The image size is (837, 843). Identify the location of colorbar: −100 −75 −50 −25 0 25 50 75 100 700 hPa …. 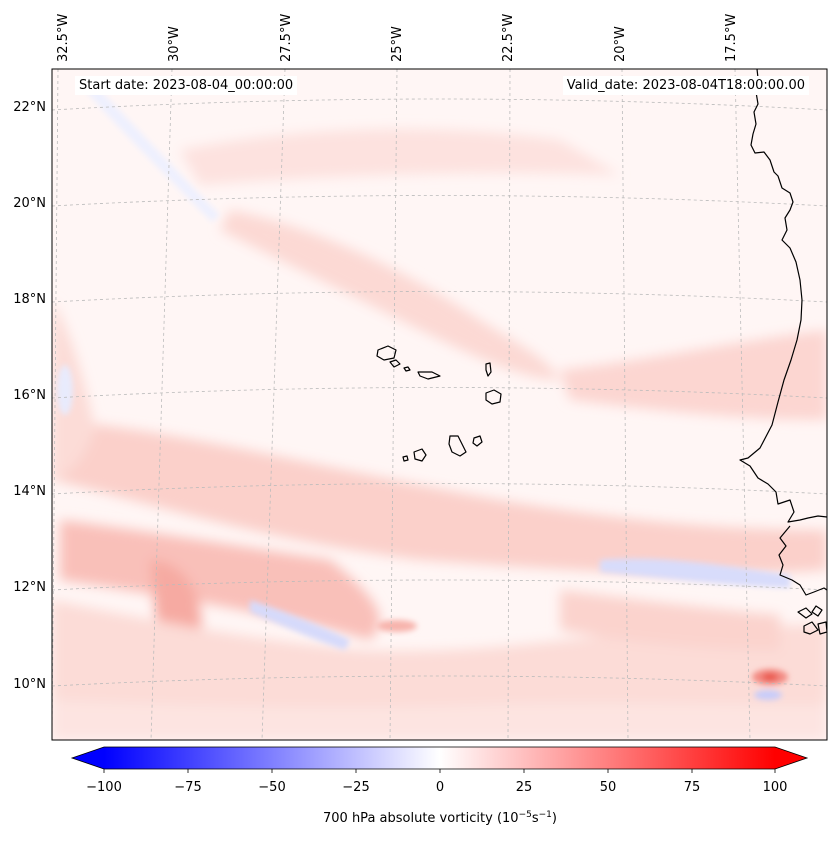
(439, 786).